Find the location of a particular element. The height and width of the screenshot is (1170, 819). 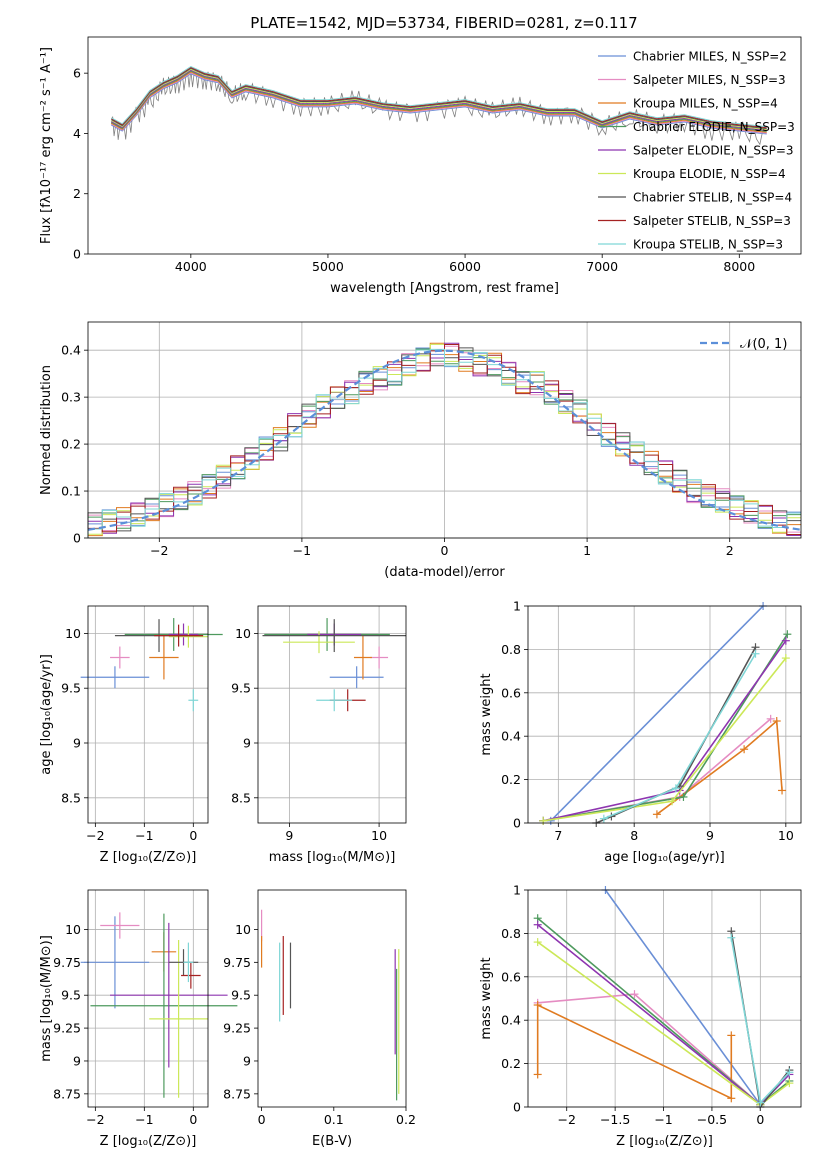

y-tick-label: 0.1 is located at coordinates (71, 491).